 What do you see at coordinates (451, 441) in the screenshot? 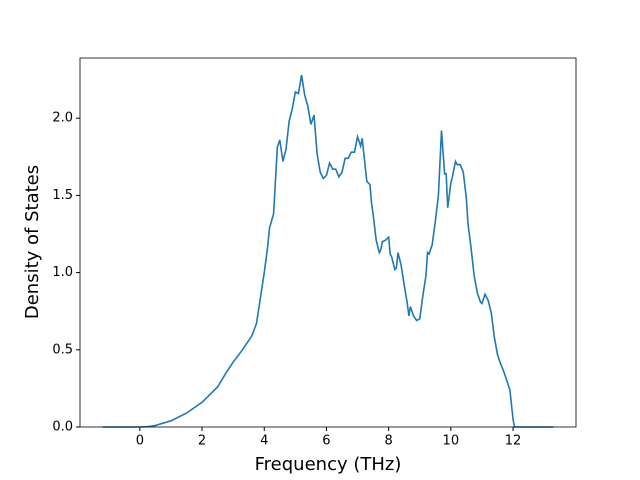
I see `x-tick-label: 10` at bounding box center [451, 441].